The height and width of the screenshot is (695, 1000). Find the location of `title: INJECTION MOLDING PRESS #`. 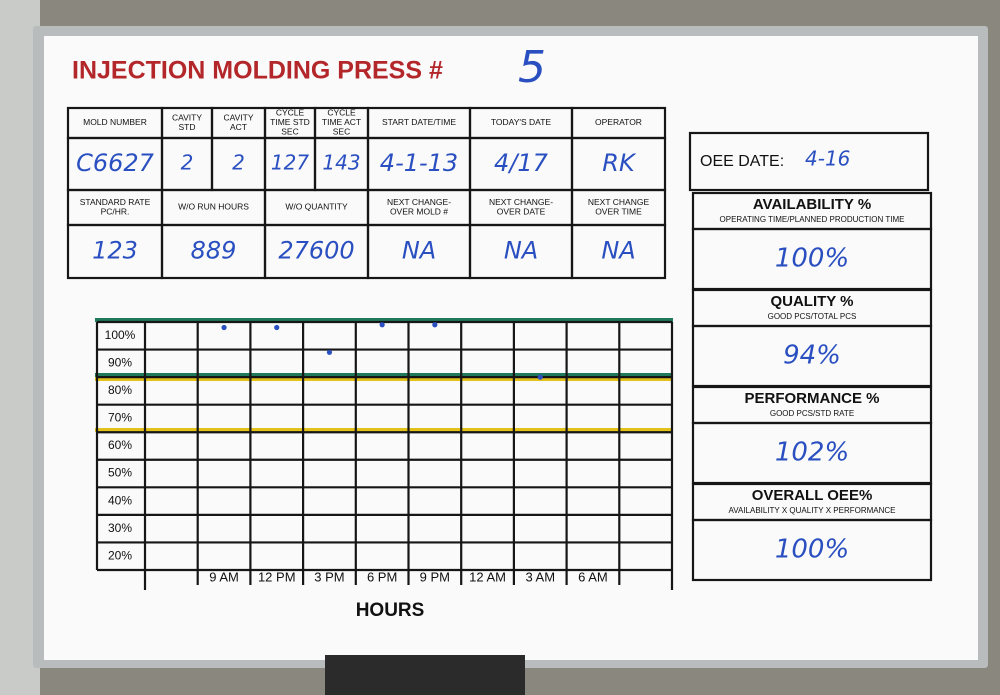

title: INJECTION MOLDING PRESS # is located at coordinates (257, 71).